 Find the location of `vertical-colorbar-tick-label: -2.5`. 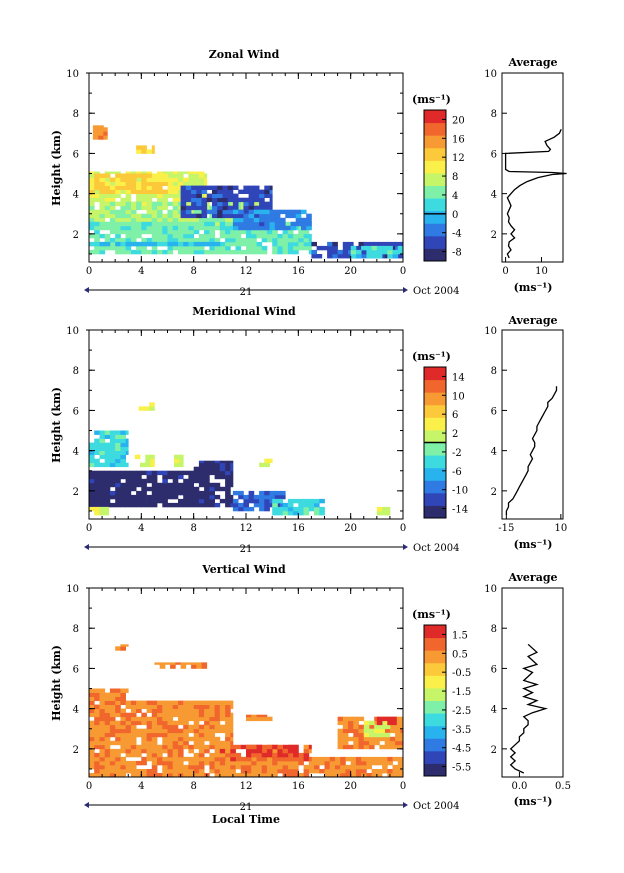

vertical-colorbar-tick-label: -2.5 is located at coordinates (461, 711).